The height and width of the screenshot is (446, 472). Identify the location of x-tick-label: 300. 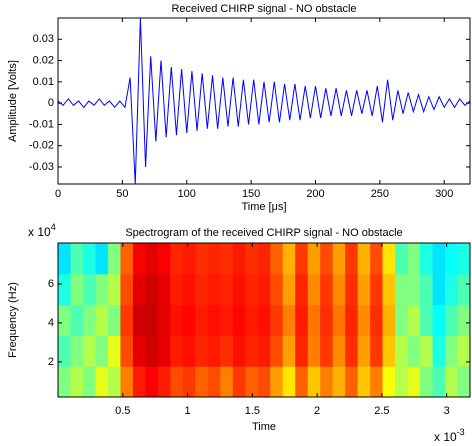
(444, 194).